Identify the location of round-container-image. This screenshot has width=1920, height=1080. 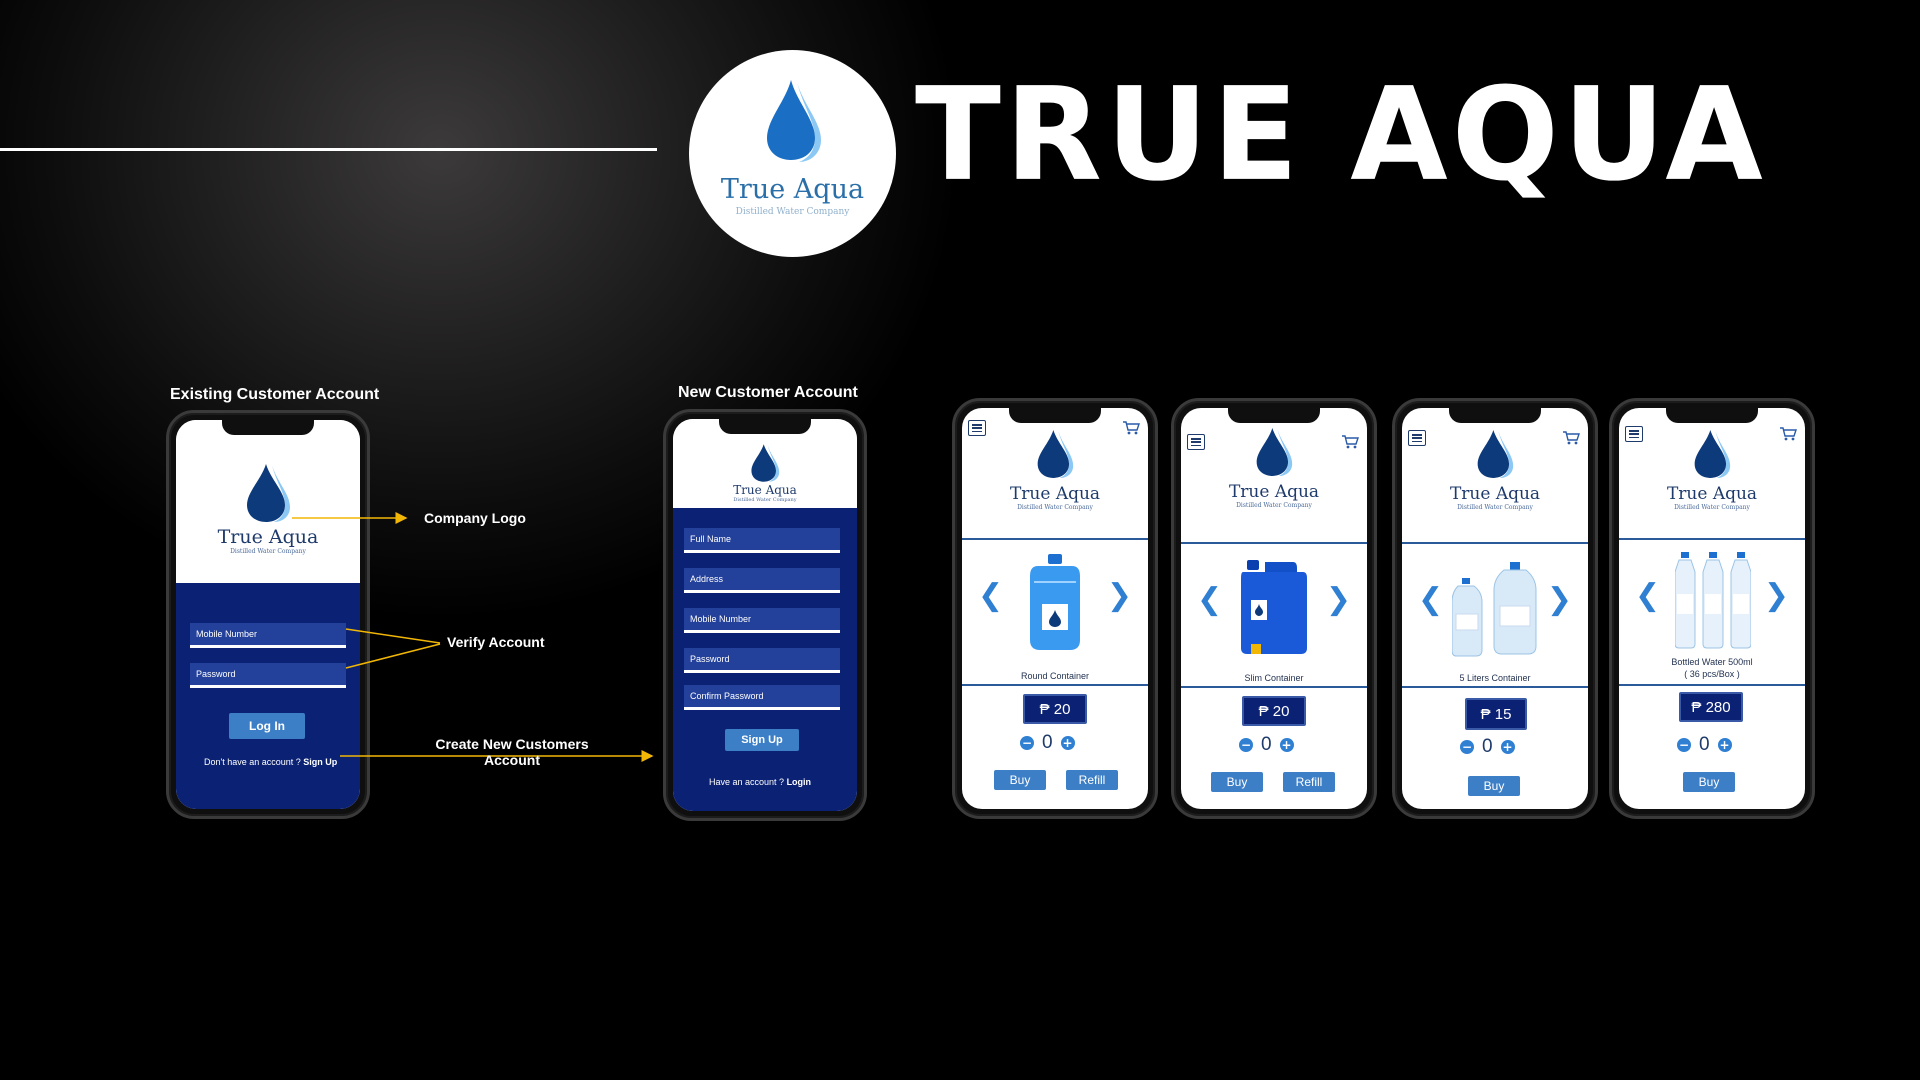
(1055, 602).